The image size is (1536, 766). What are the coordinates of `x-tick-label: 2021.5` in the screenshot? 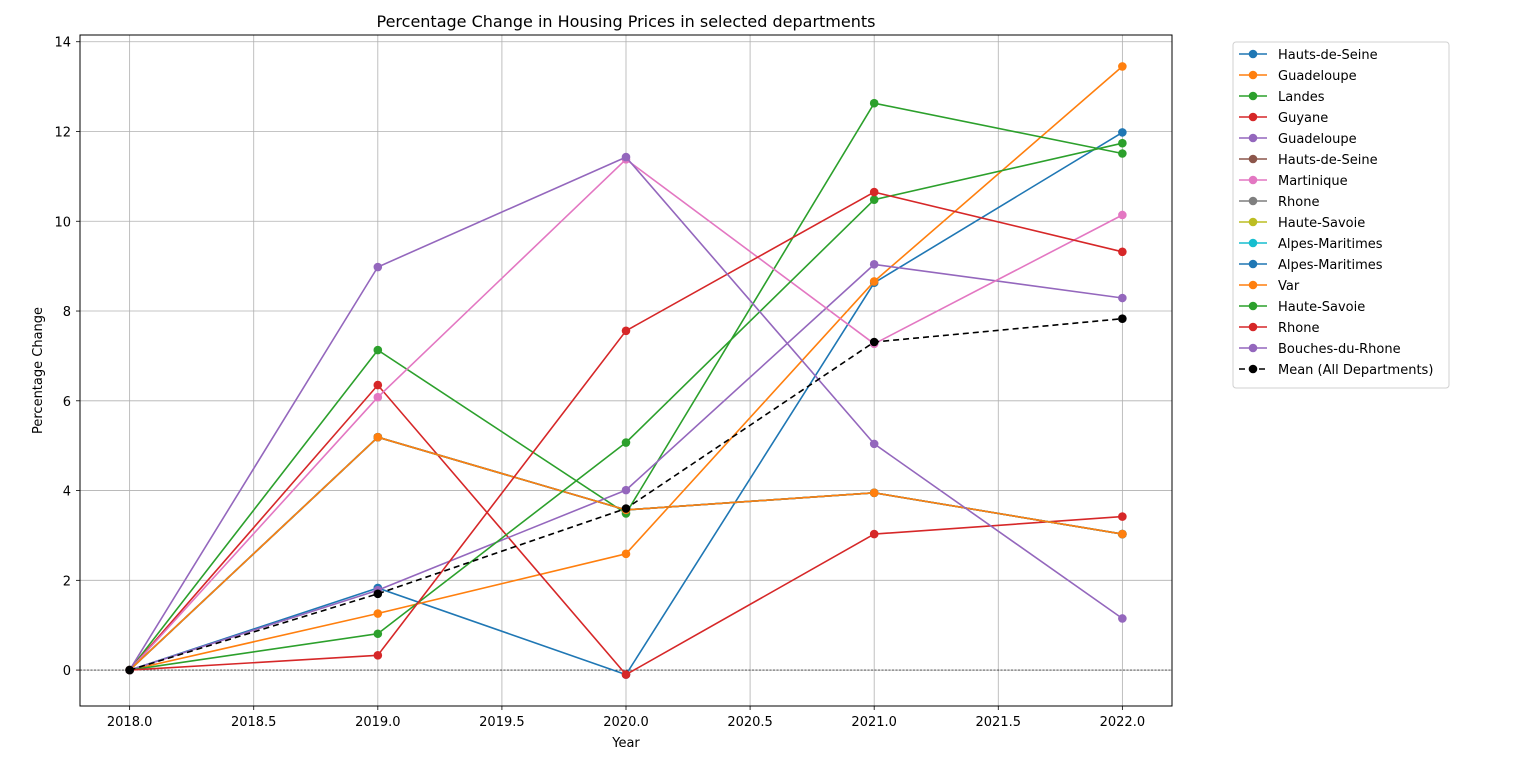 It's located at (999, 722).